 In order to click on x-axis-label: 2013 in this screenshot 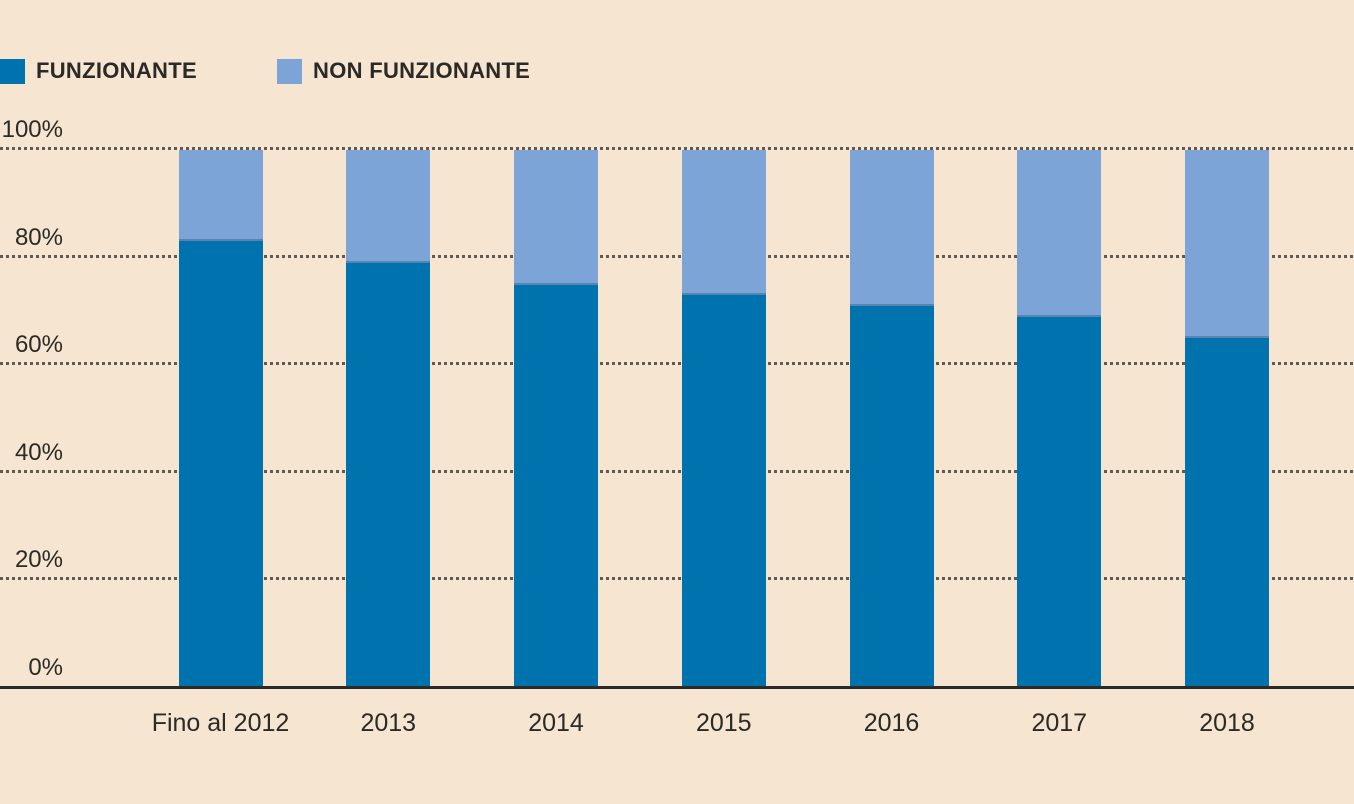, I will do `click(388, 723)`.